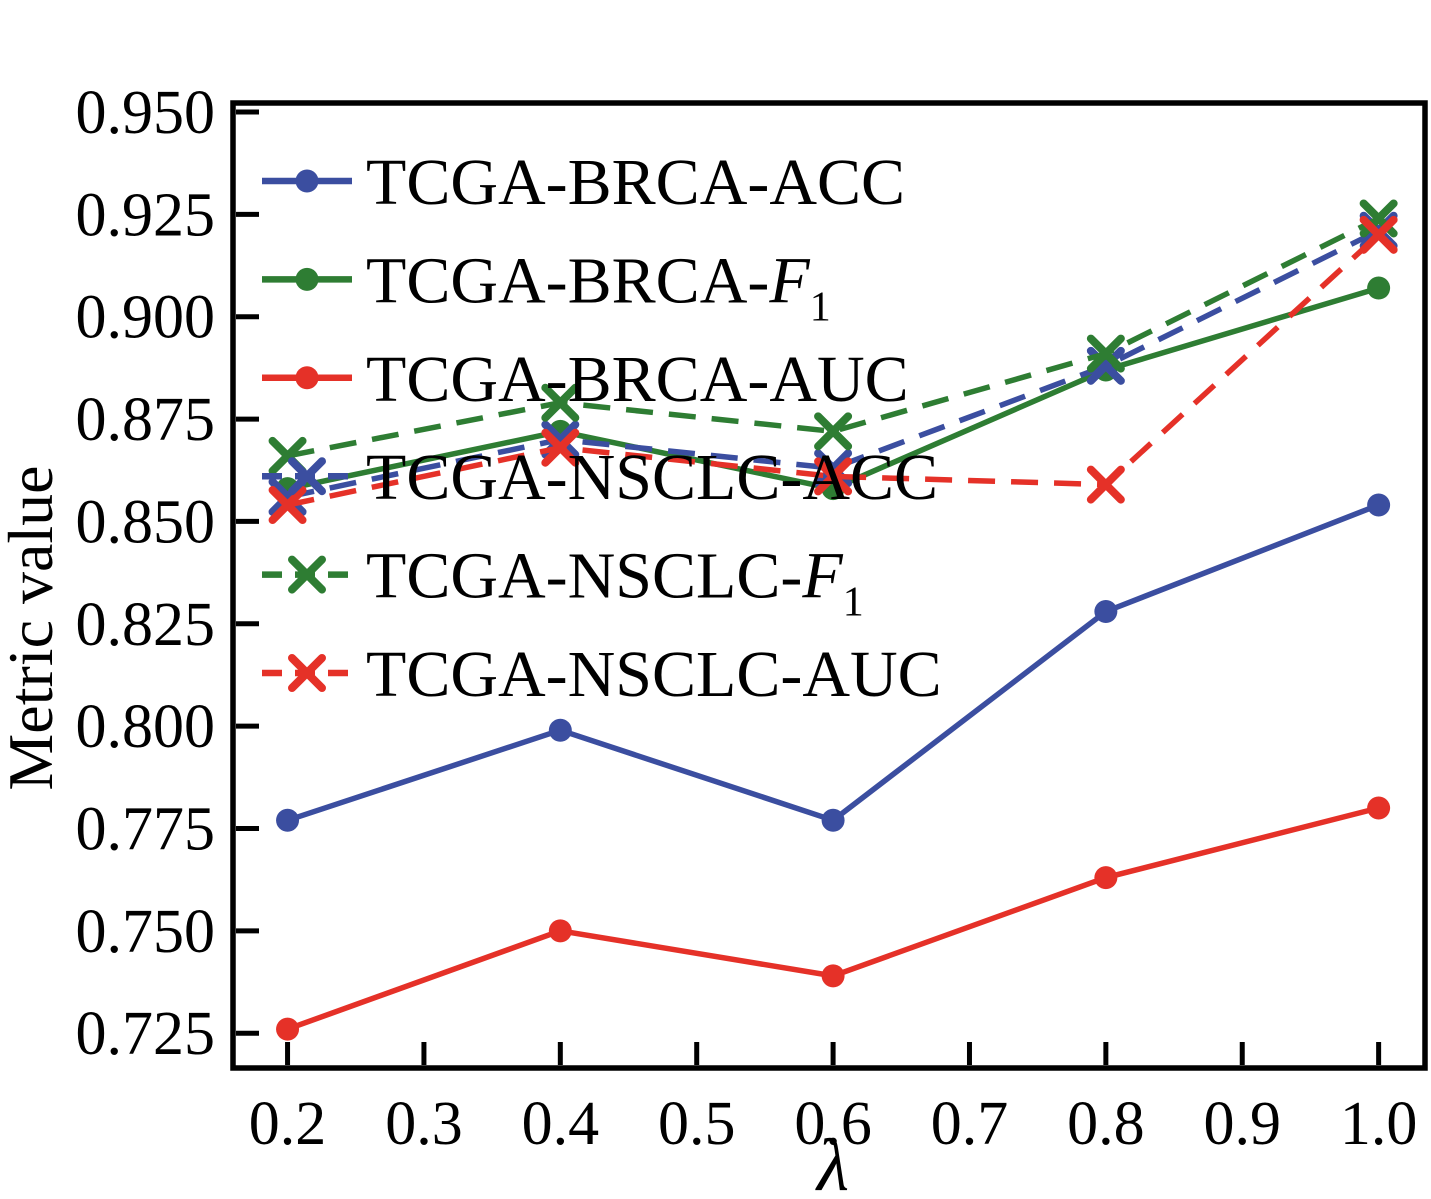 The width and height of the screenshot is (1431, 1199). I want to click on y-tick-label: 0.850, so click(146, 522).